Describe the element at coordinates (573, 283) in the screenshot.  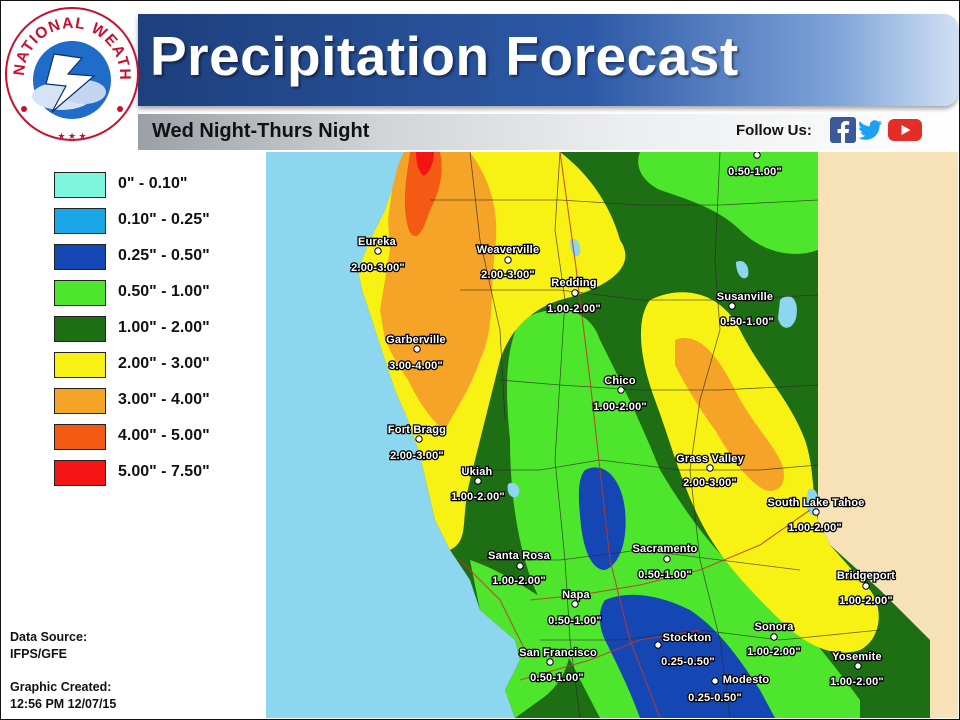
I see `svg-text: Redding` at that location.